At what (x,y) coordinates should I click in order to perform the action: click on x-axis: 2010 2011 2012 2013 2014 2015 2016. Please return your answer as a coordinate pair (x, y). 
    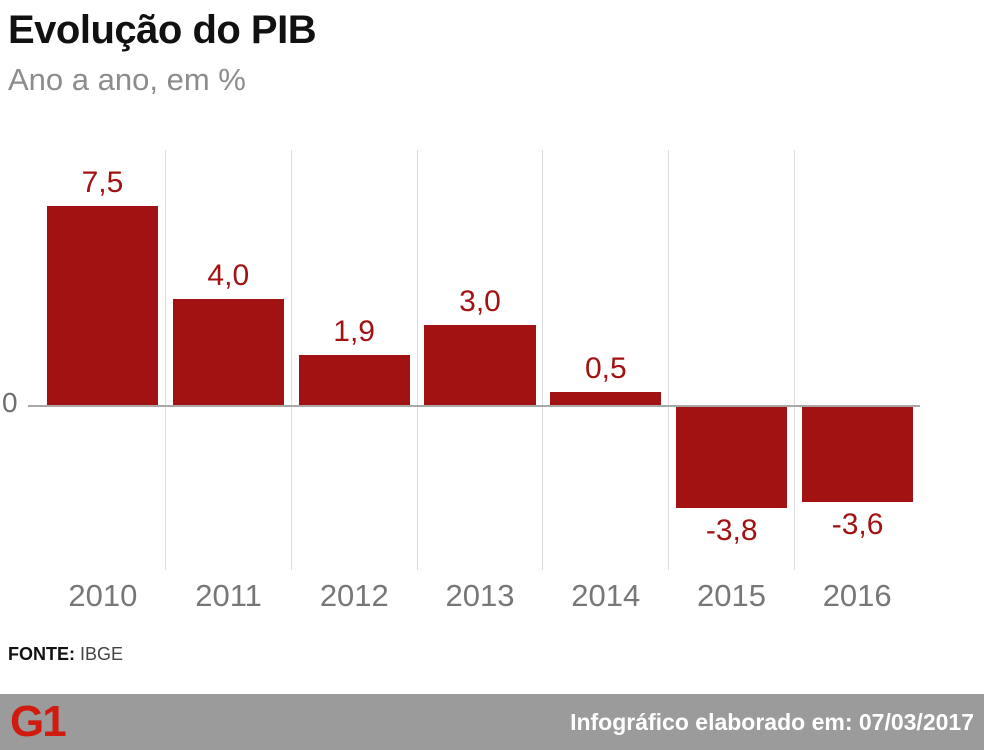
    Looking at the image, I should click on (480, 596).